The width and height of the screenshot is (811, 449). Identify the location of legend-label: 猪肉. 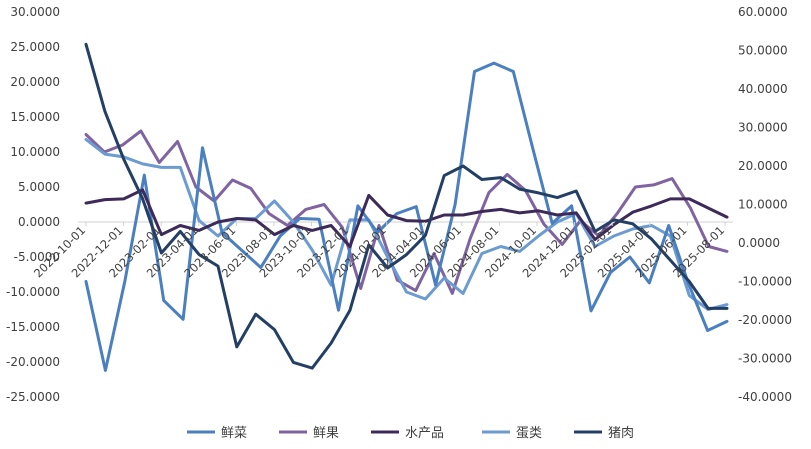
(621, 433).